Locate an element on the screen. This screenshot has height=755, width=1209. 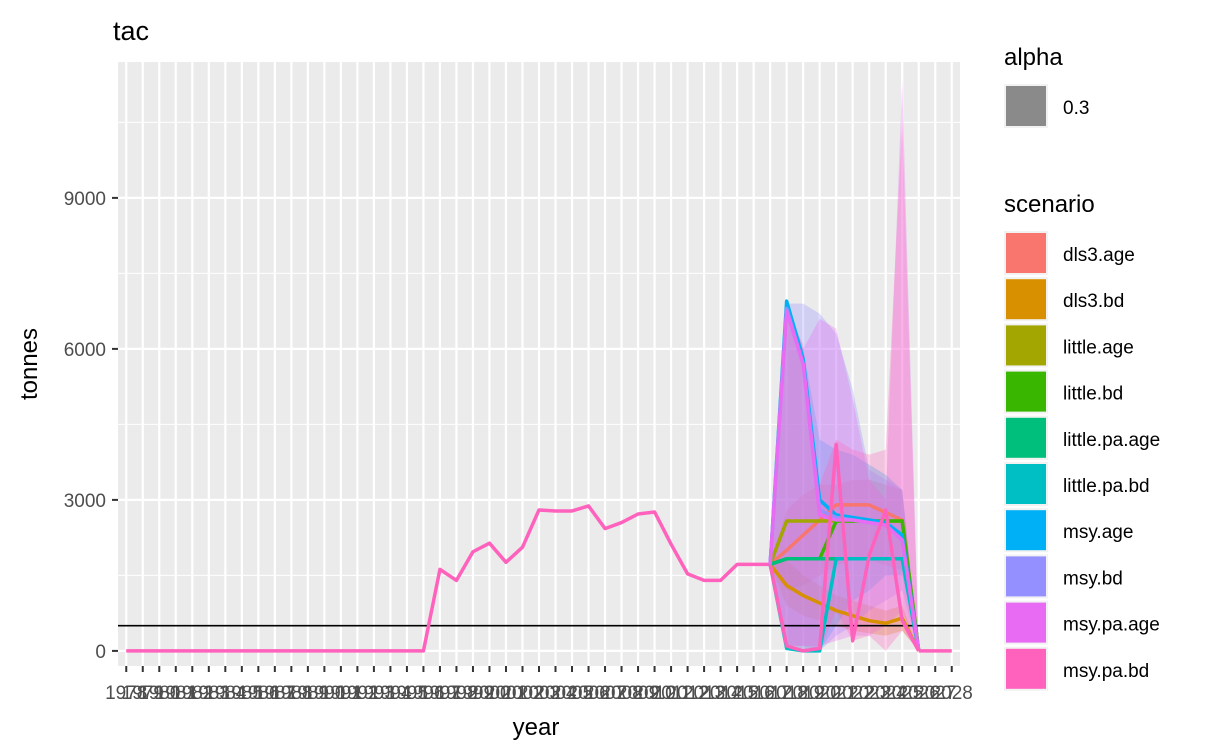
y-axis-label: tonnes is located at coordinates (29, 364).